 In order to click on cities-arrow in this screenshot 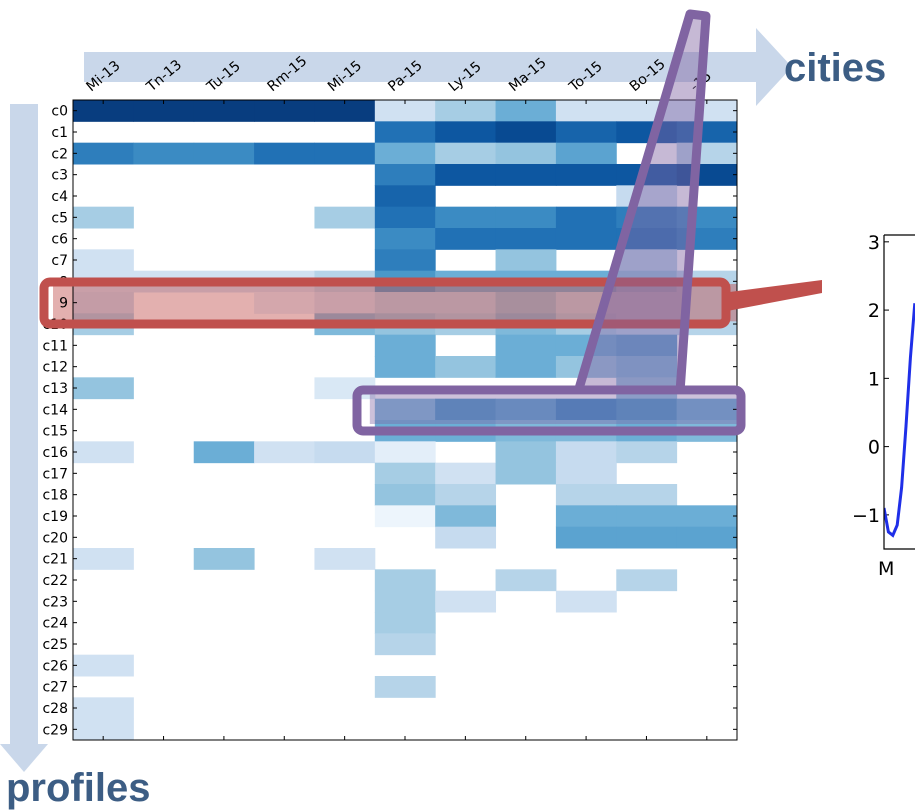, I will do `click(438, 67)`.